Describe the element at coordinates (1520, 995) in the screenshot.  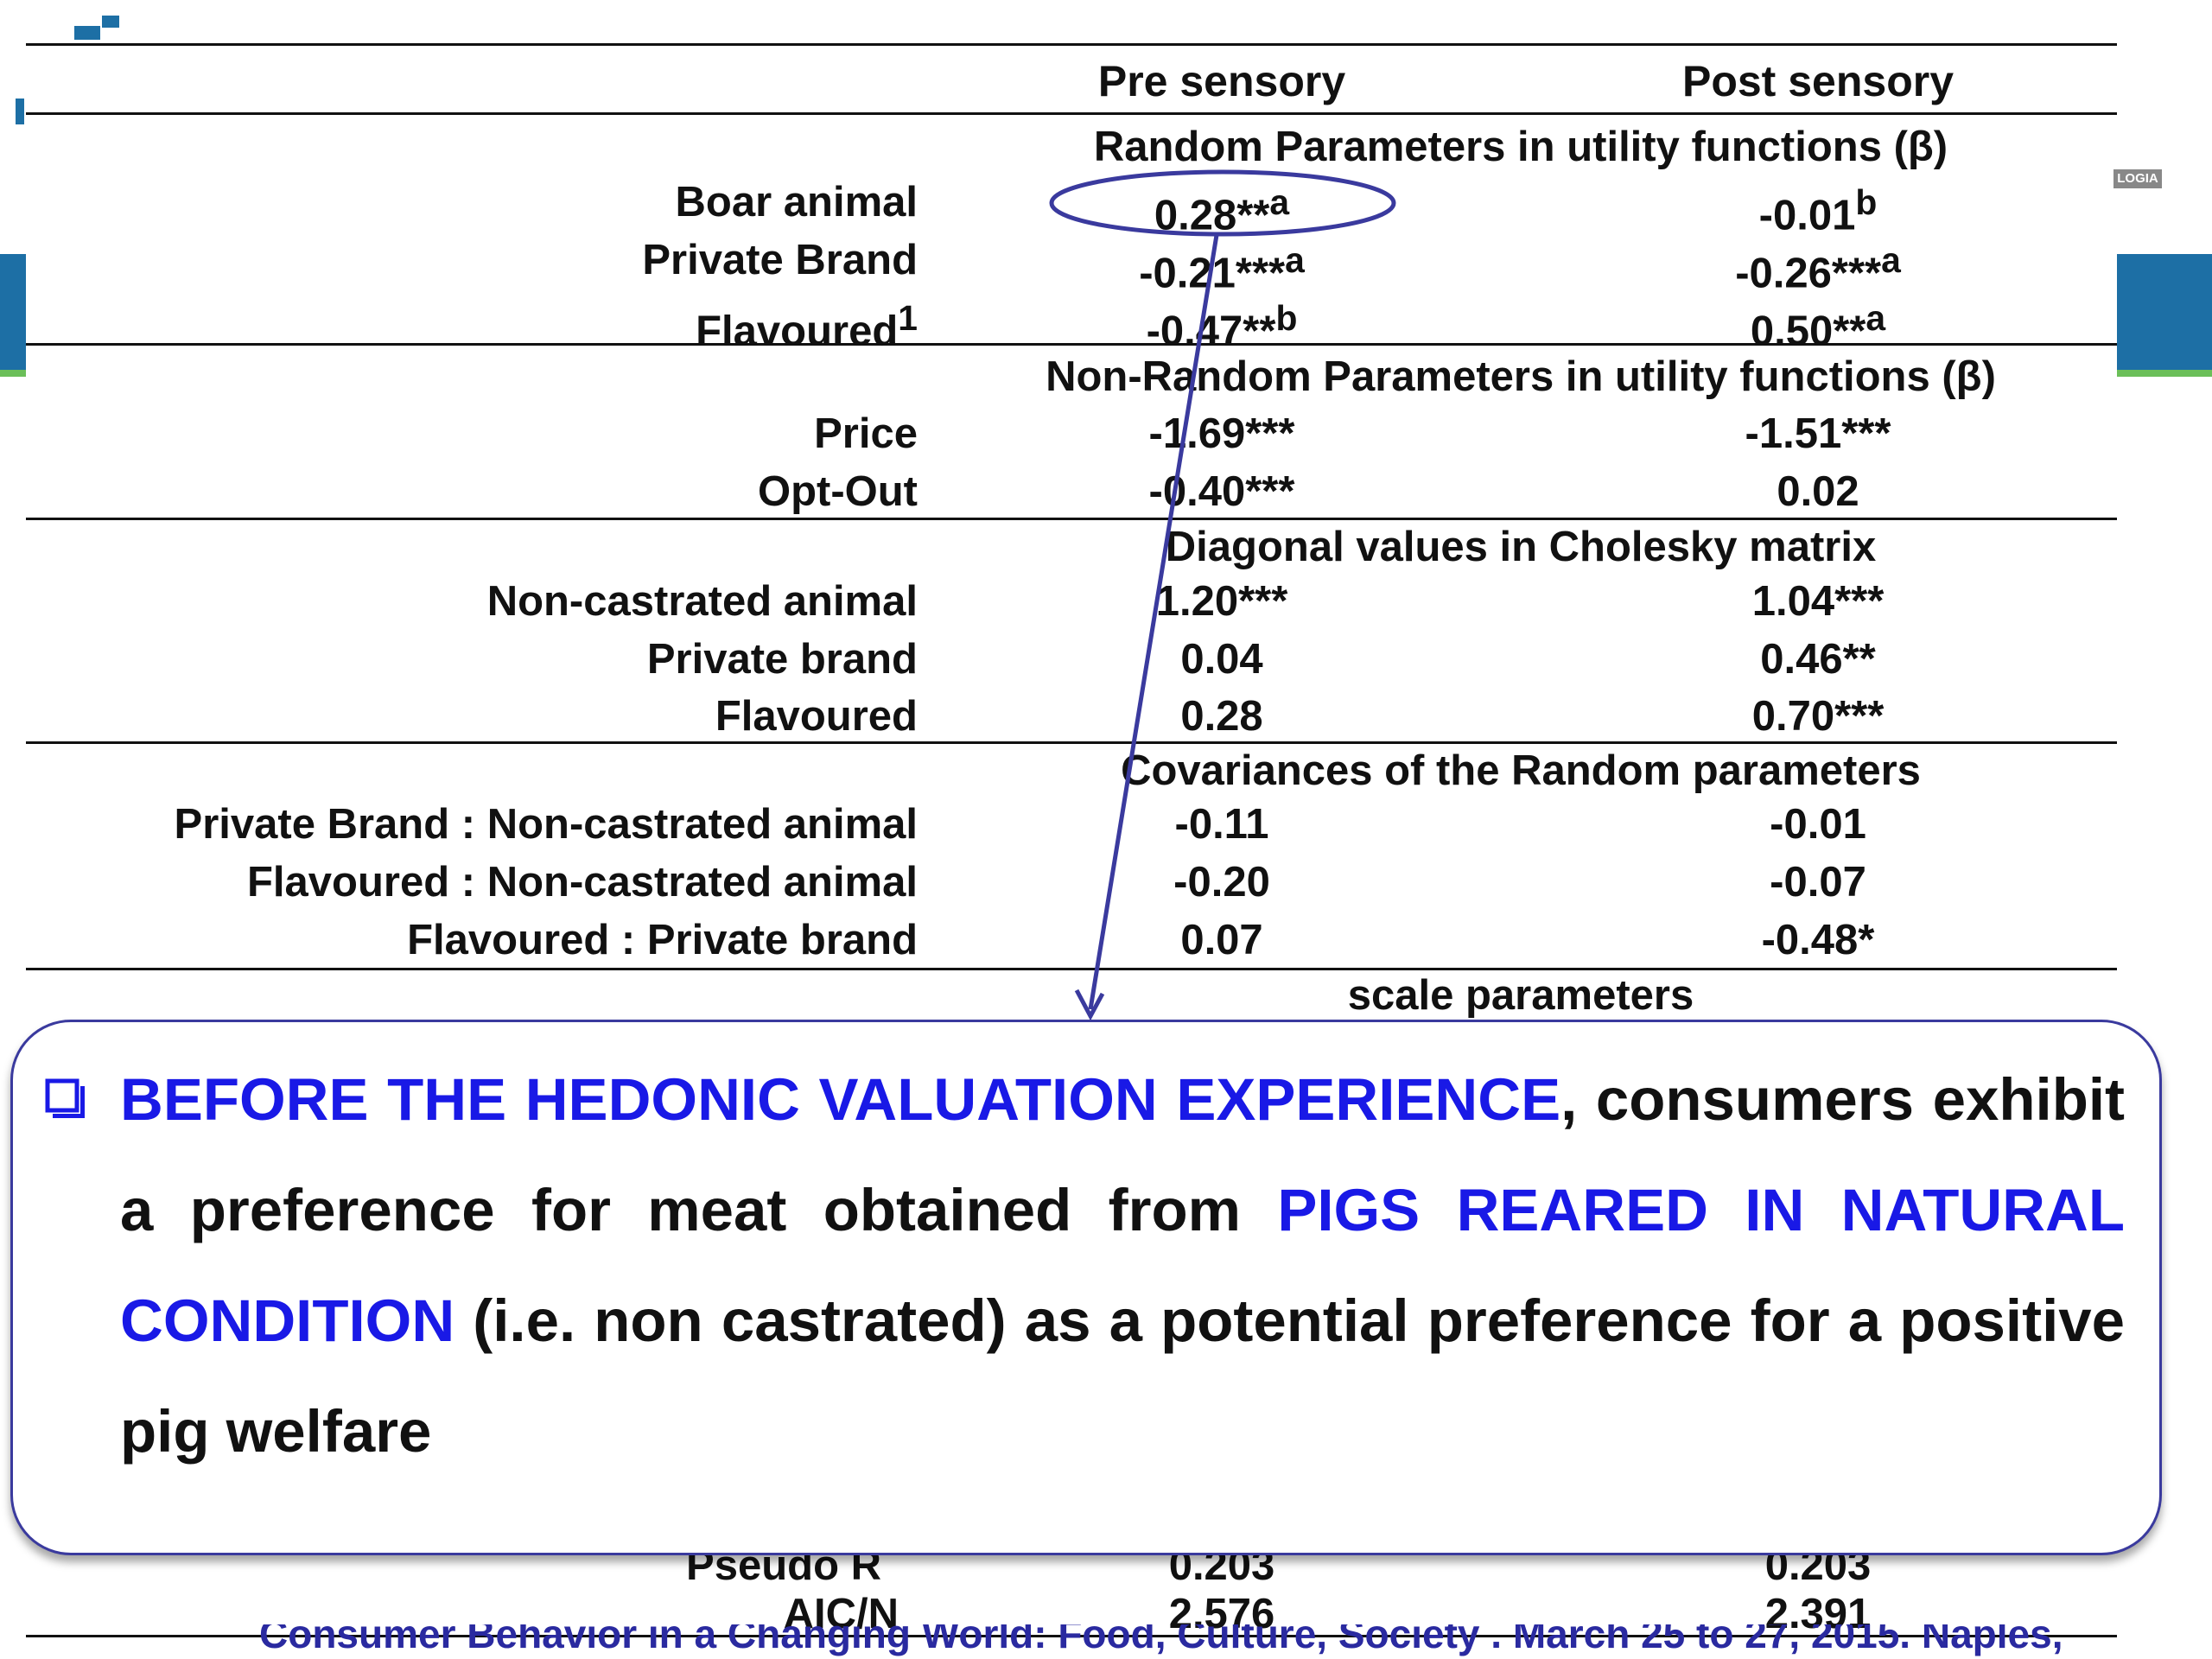
I see `section-title-scale: scale parameters` at that location.